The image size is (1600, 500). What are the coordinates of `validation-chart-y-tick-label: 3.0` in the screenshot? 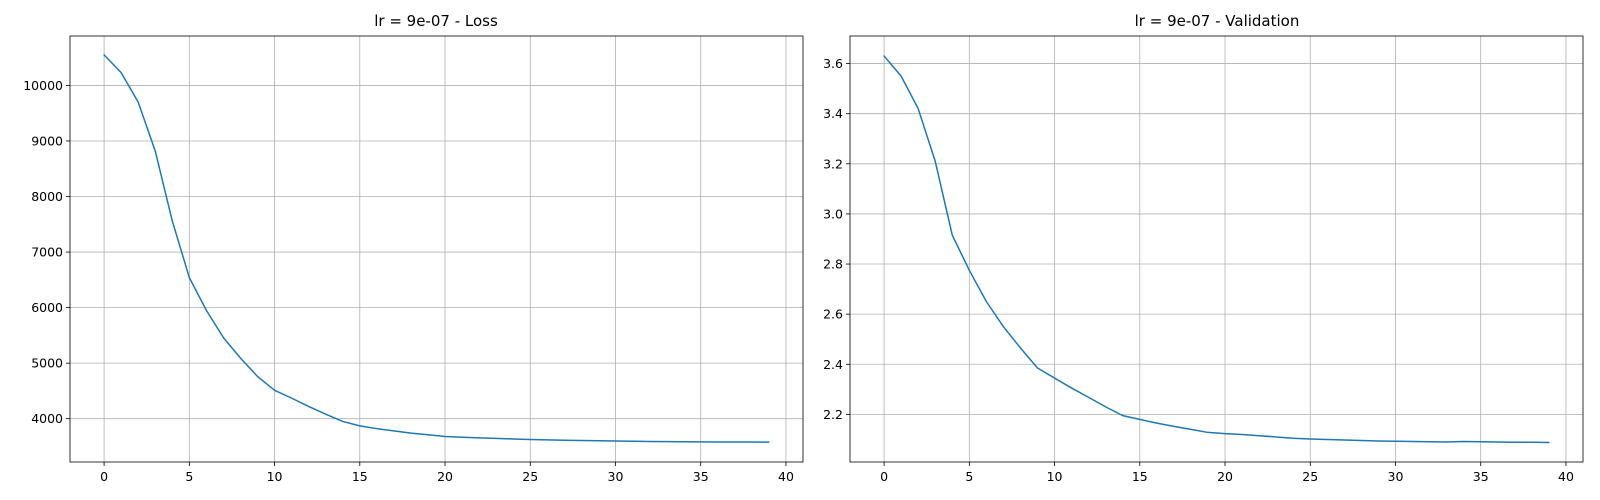 It's located at (833, 213).